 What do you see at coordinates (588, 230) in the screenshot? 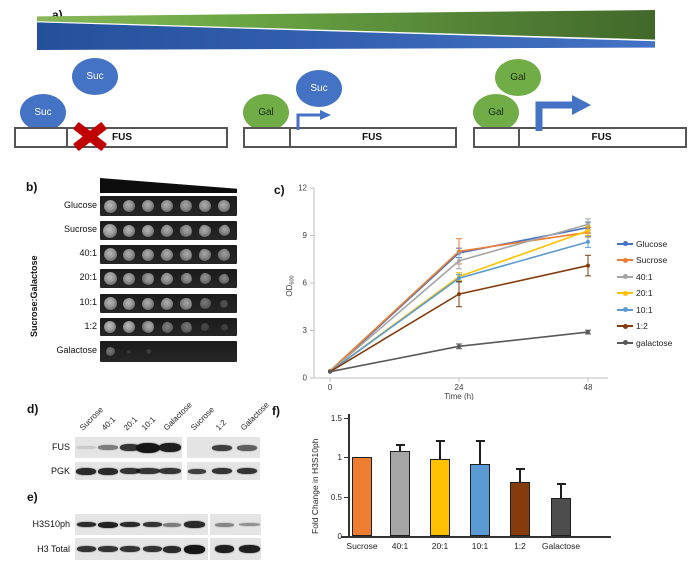
I see `data-marker-20:1` at bounding box center [588, 230].